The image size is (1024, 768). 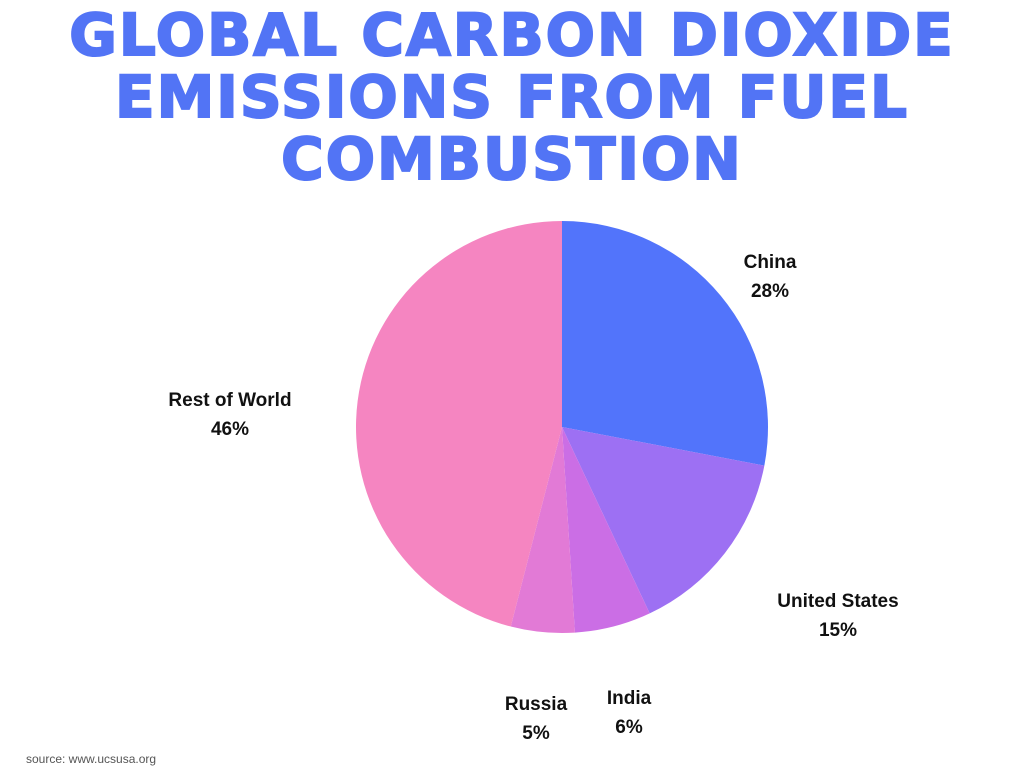 I want to click on pie-value-russia: 5%, so click(x=536, y=733).